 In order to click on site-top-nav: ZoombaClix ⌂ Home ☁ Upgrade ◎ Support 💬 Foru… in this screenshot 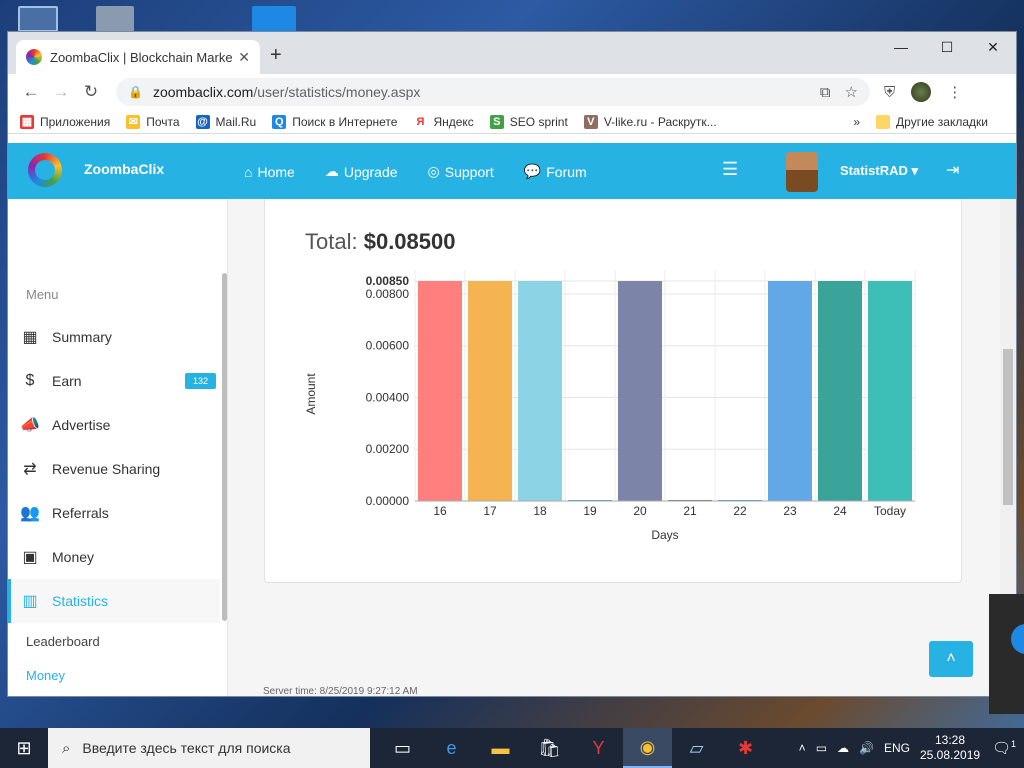, I will do `click(512, 171)`.